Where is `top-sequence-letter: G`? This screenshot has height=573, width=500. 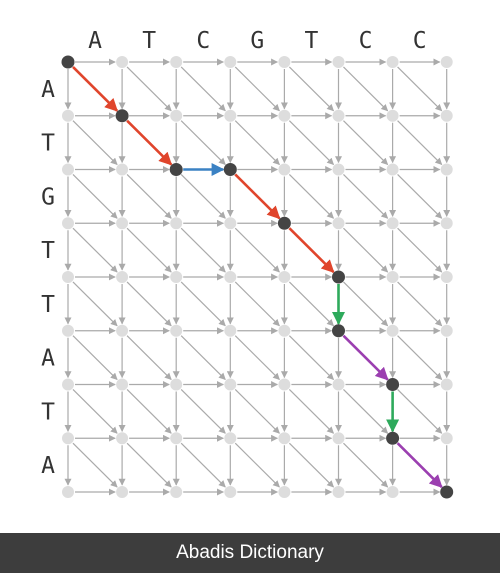
top-sequence-letter: G is located at coordinates (257, 41).